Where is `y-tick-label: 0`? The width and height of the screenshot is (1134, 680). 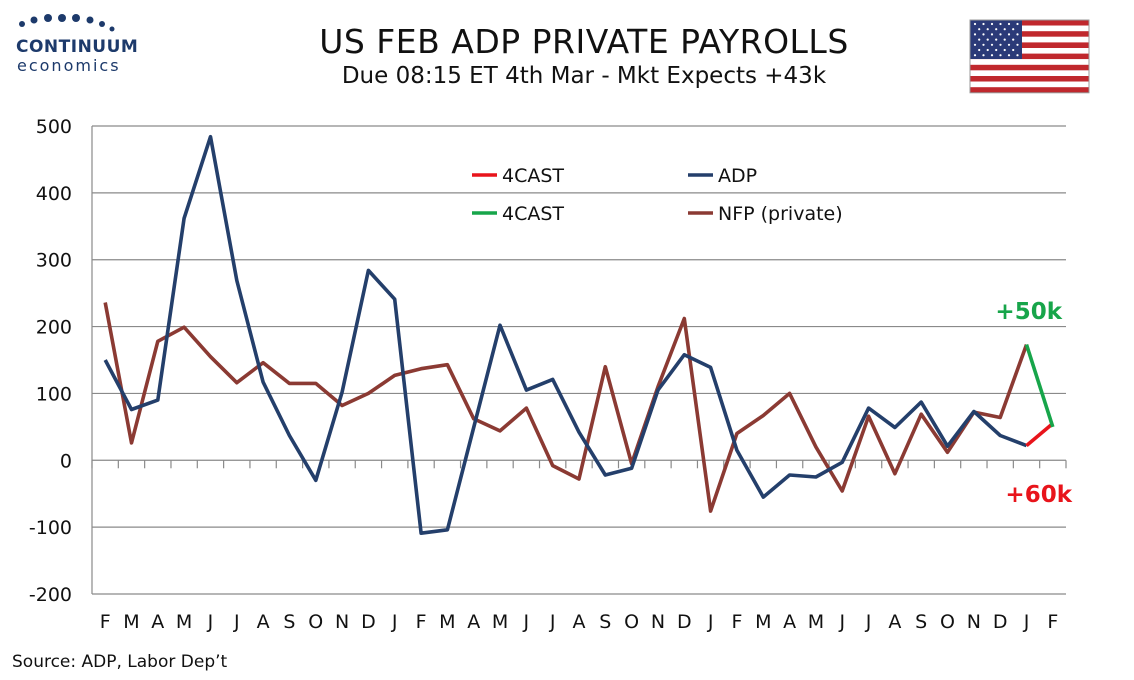 y-tick-label: 0 is located at coordinates (66, 461).